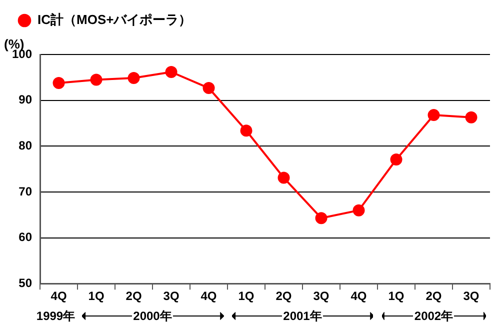 The image size is (500, 330). Describe the element at coordinates (25, 283) in the screenshot. I see `y-tick-label: 50` at that location.